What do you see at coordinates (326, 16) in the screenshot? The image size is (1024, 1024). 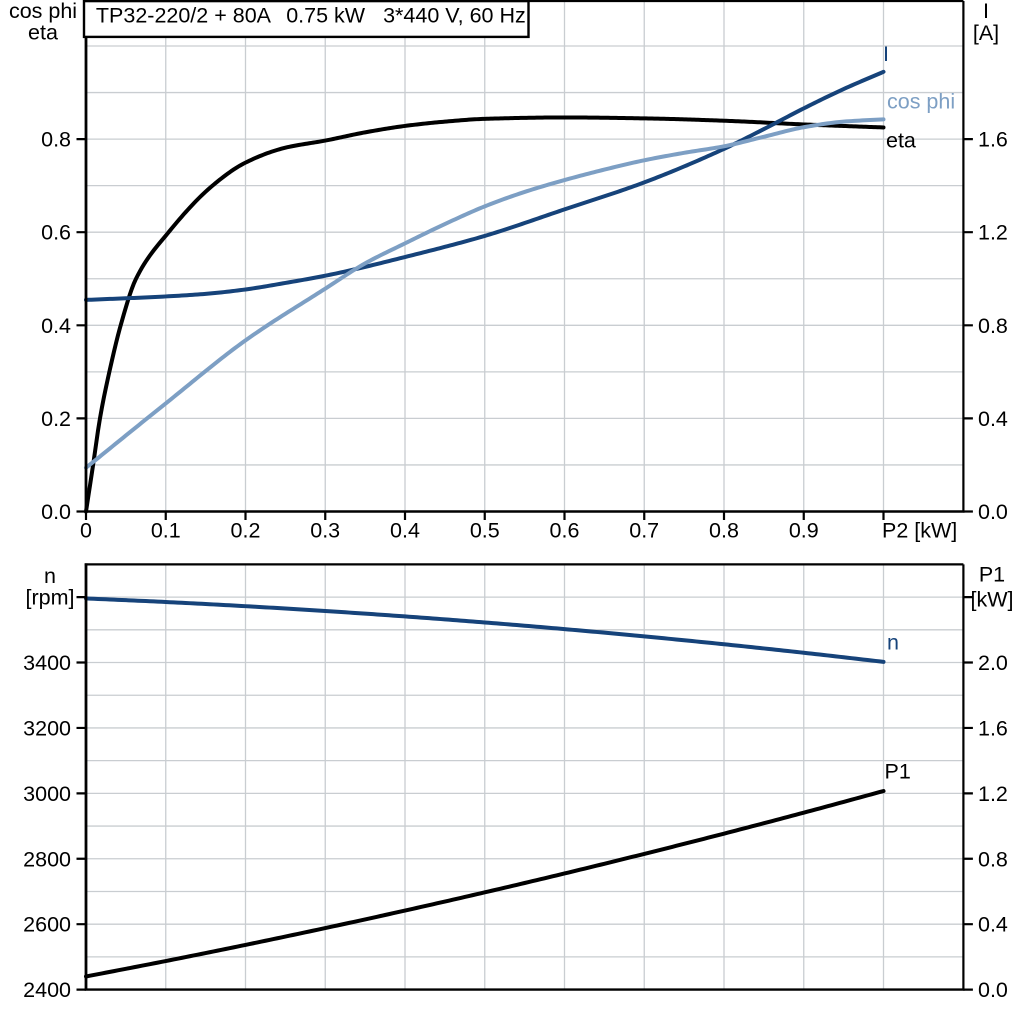 I see `svg-text: 0.75 kW` at bounding box center [326, 16].